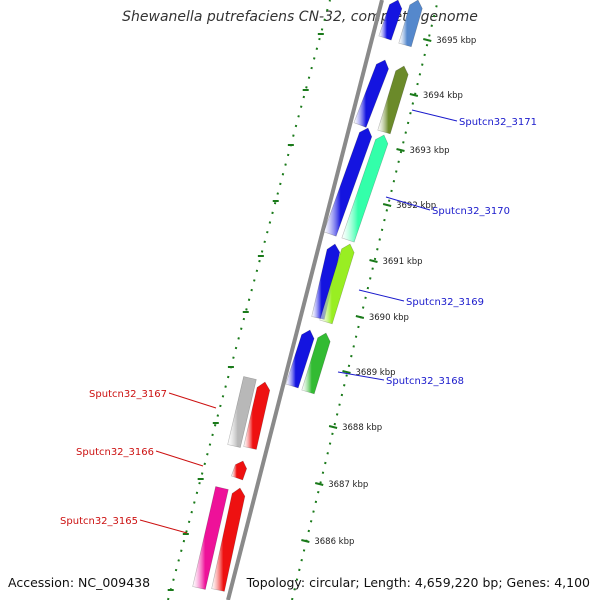  What do you see at coordinates (498, 122) in the screenshot?
I see `gene-label-forward: Sputcn32_3171` at bounding box center [498, 122].